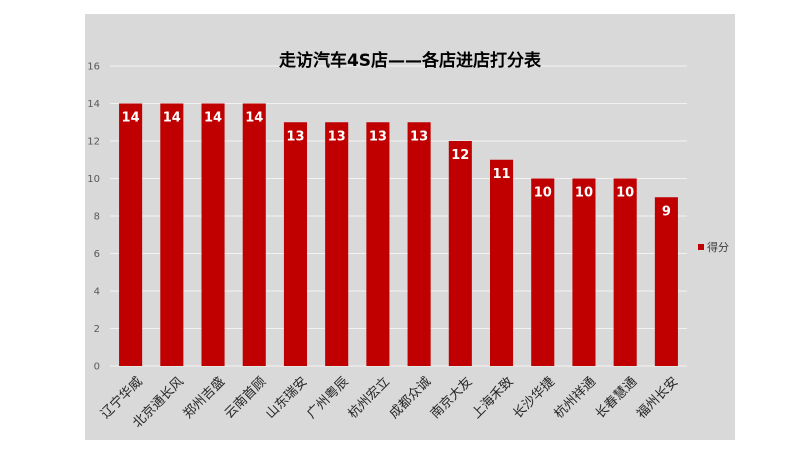 The height and width of the screenshot is (450, 800). What do you see at coordinates (286, 397) in the screenshot?
I see `category-label: 山东瑞安` at bounding box center [286, 397].